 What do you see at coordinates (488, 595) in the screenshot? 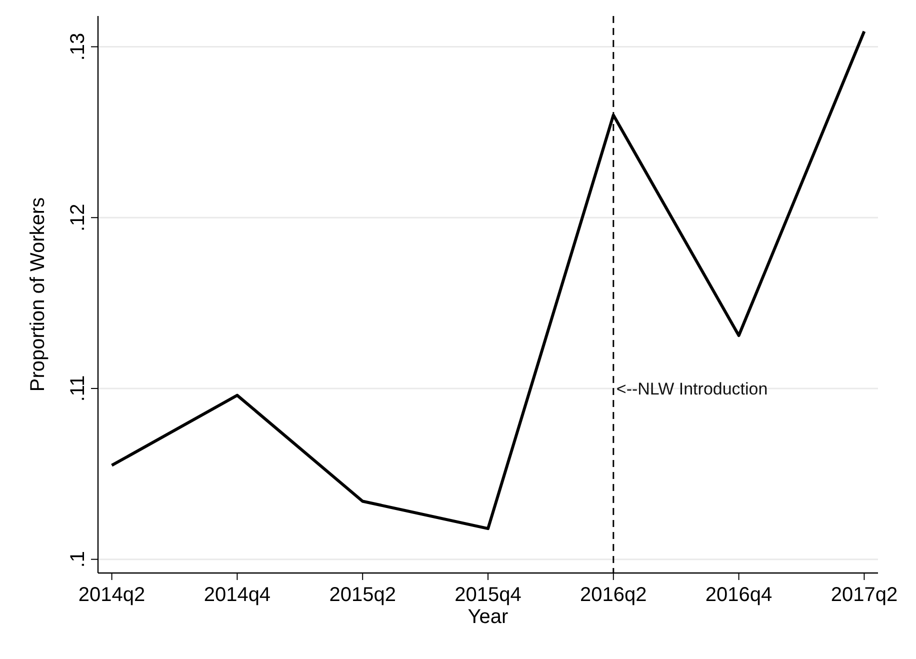
I see `x-tick-label: 2015q4` at bounding box center [488, 595].